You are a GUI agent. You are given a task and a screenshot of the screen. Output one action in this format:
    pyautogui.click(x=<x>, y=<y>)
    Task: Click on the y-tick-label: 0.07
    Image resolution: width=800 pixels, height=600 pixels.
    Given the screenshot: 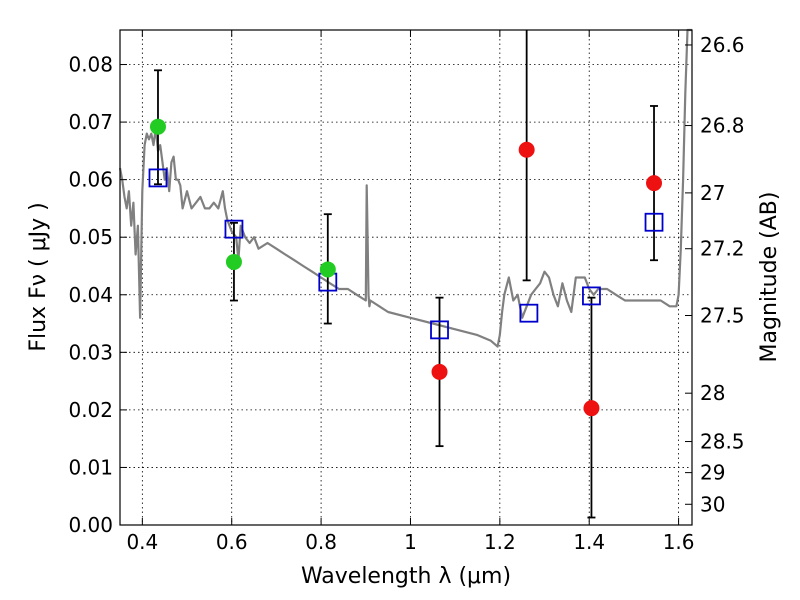 What is the action you would take?
    pyautogui.click(x=90, y=122)
    